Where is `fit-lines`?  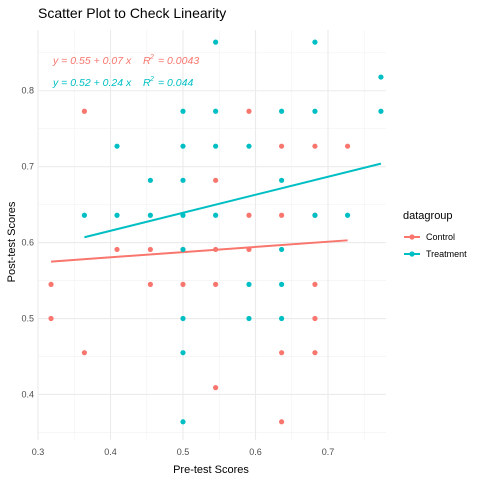
fit-lines is located at coordinates (216, 212).